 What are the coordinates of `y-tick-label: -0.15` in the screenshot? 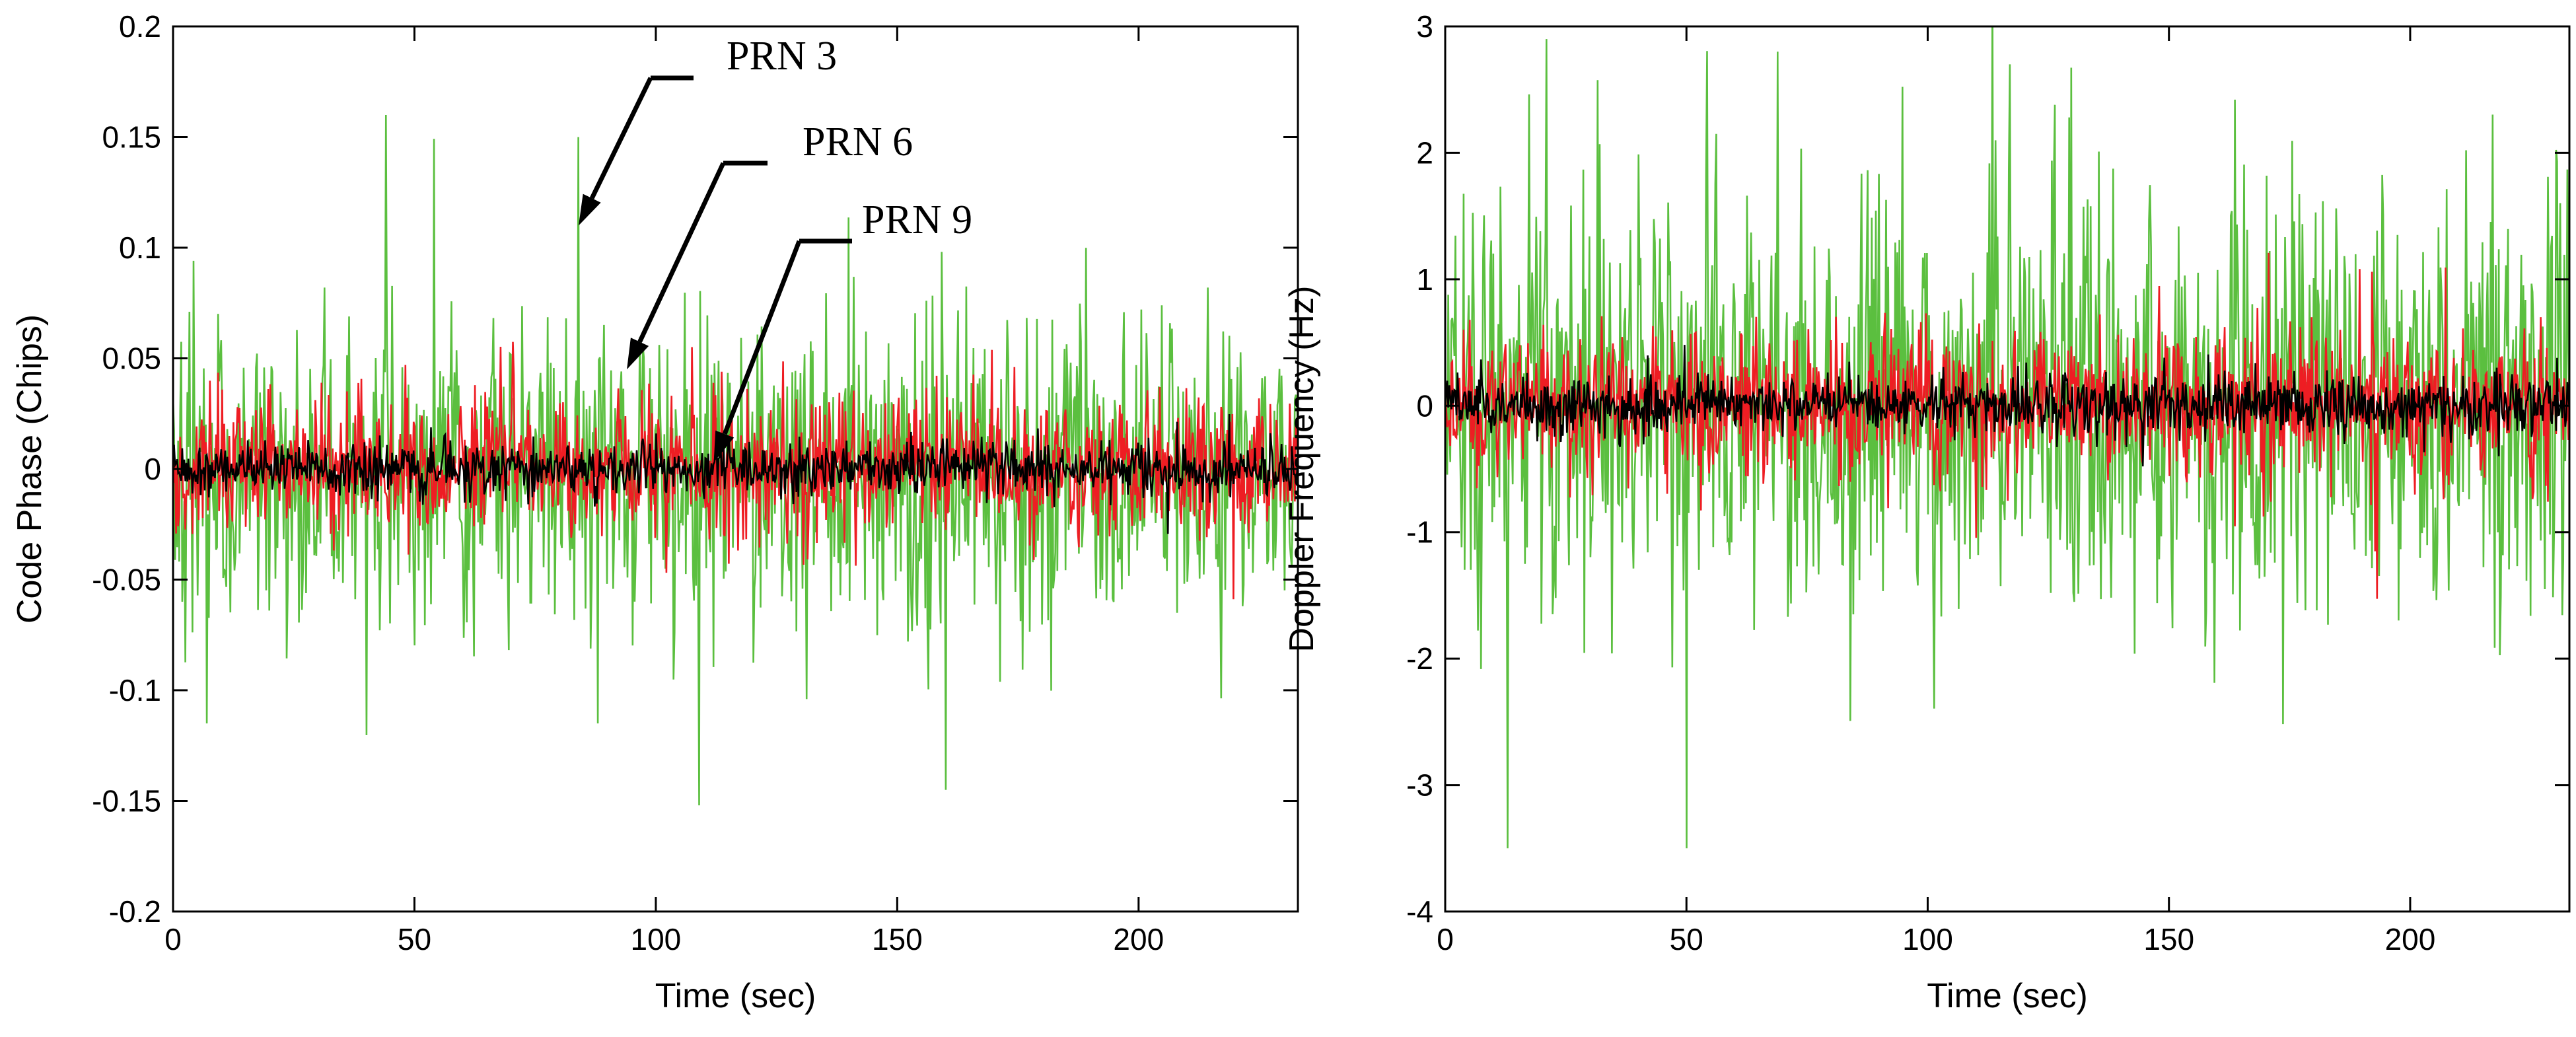 It's located at (127, 801).